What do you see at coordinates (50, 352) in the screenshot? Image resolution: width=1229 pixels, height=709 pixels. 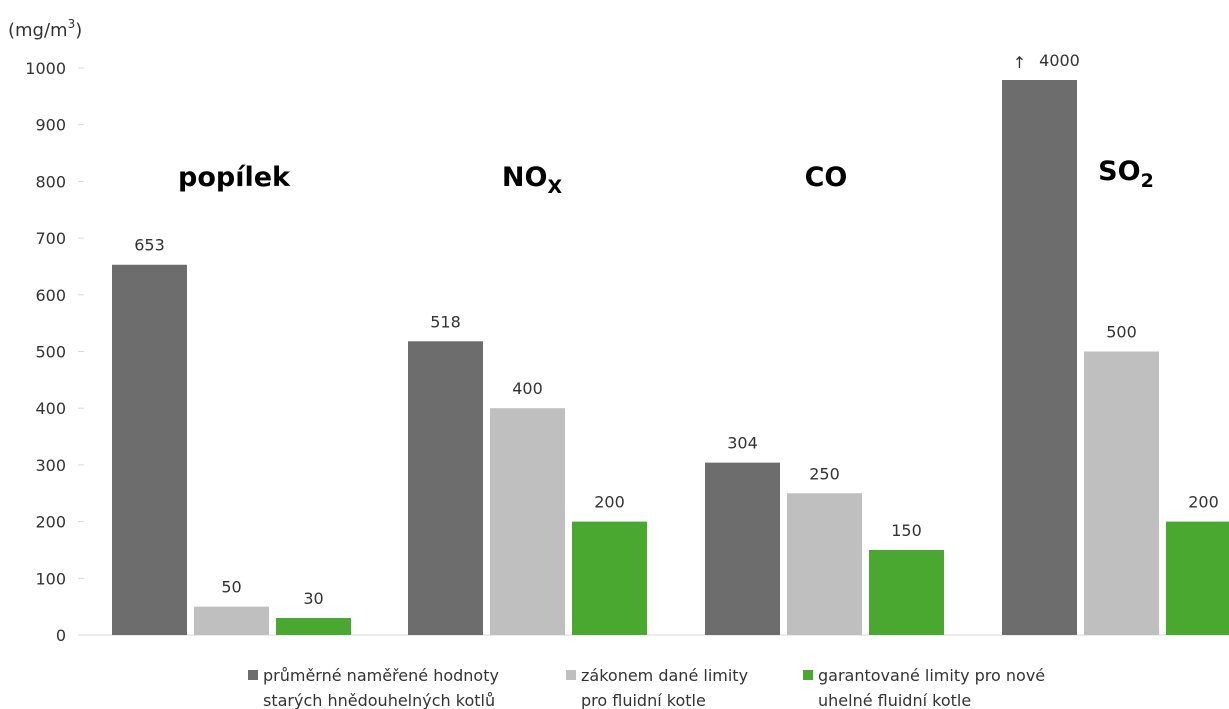 I see `y-tick-label: 500` at bounding box center [50, 352].